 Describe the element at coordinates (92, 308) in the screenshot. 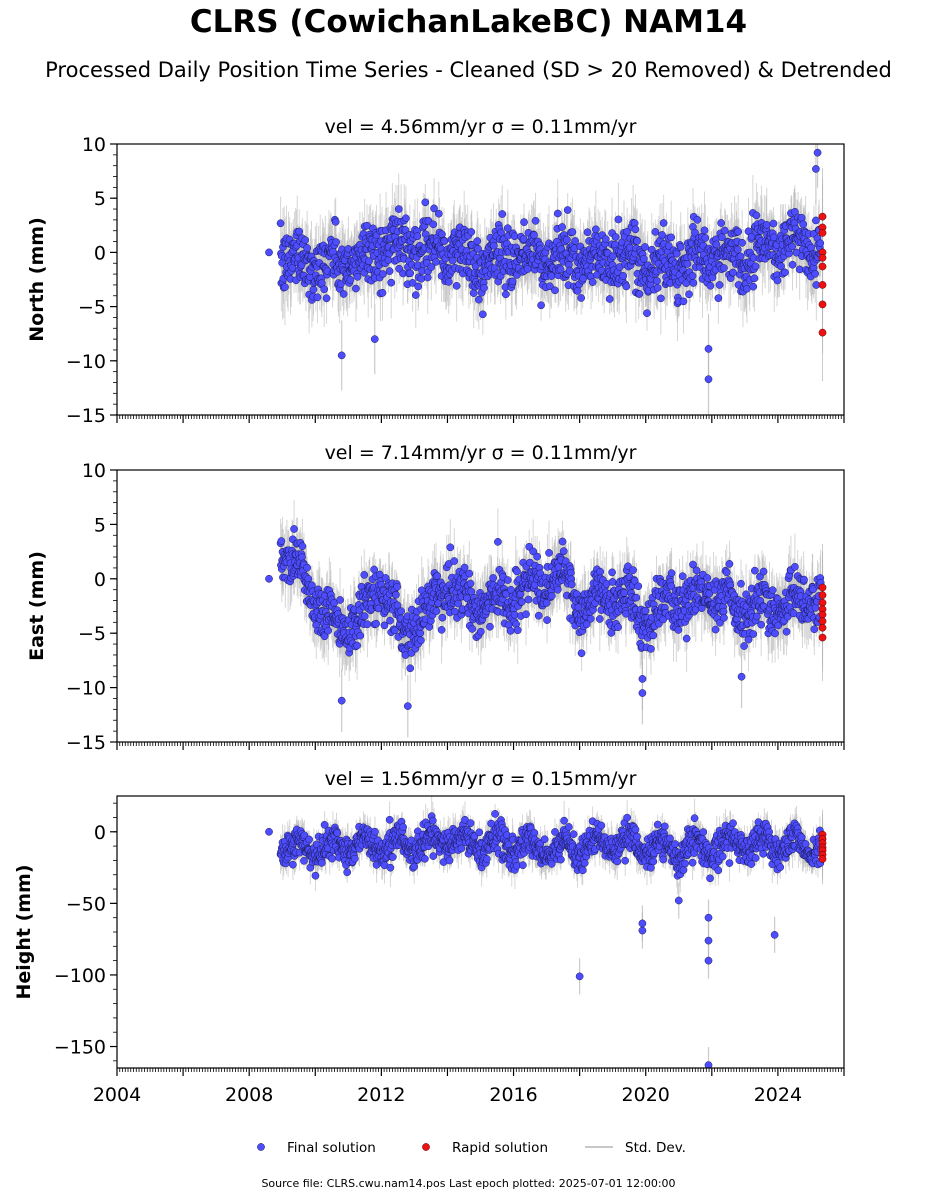

I see `y-tick-label: −5` at that location.